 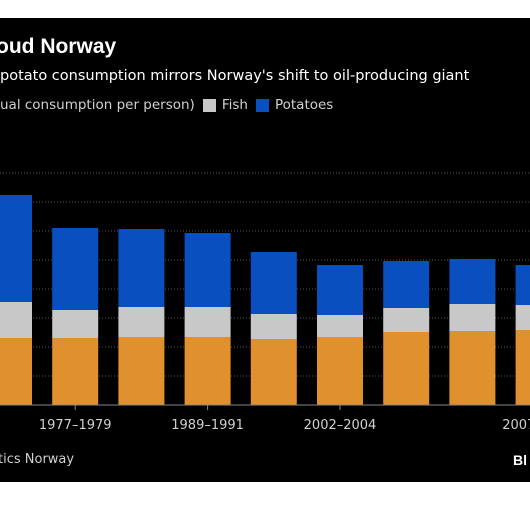 I want to click on chart-title: oud Norway, so click(x=58, y=46).